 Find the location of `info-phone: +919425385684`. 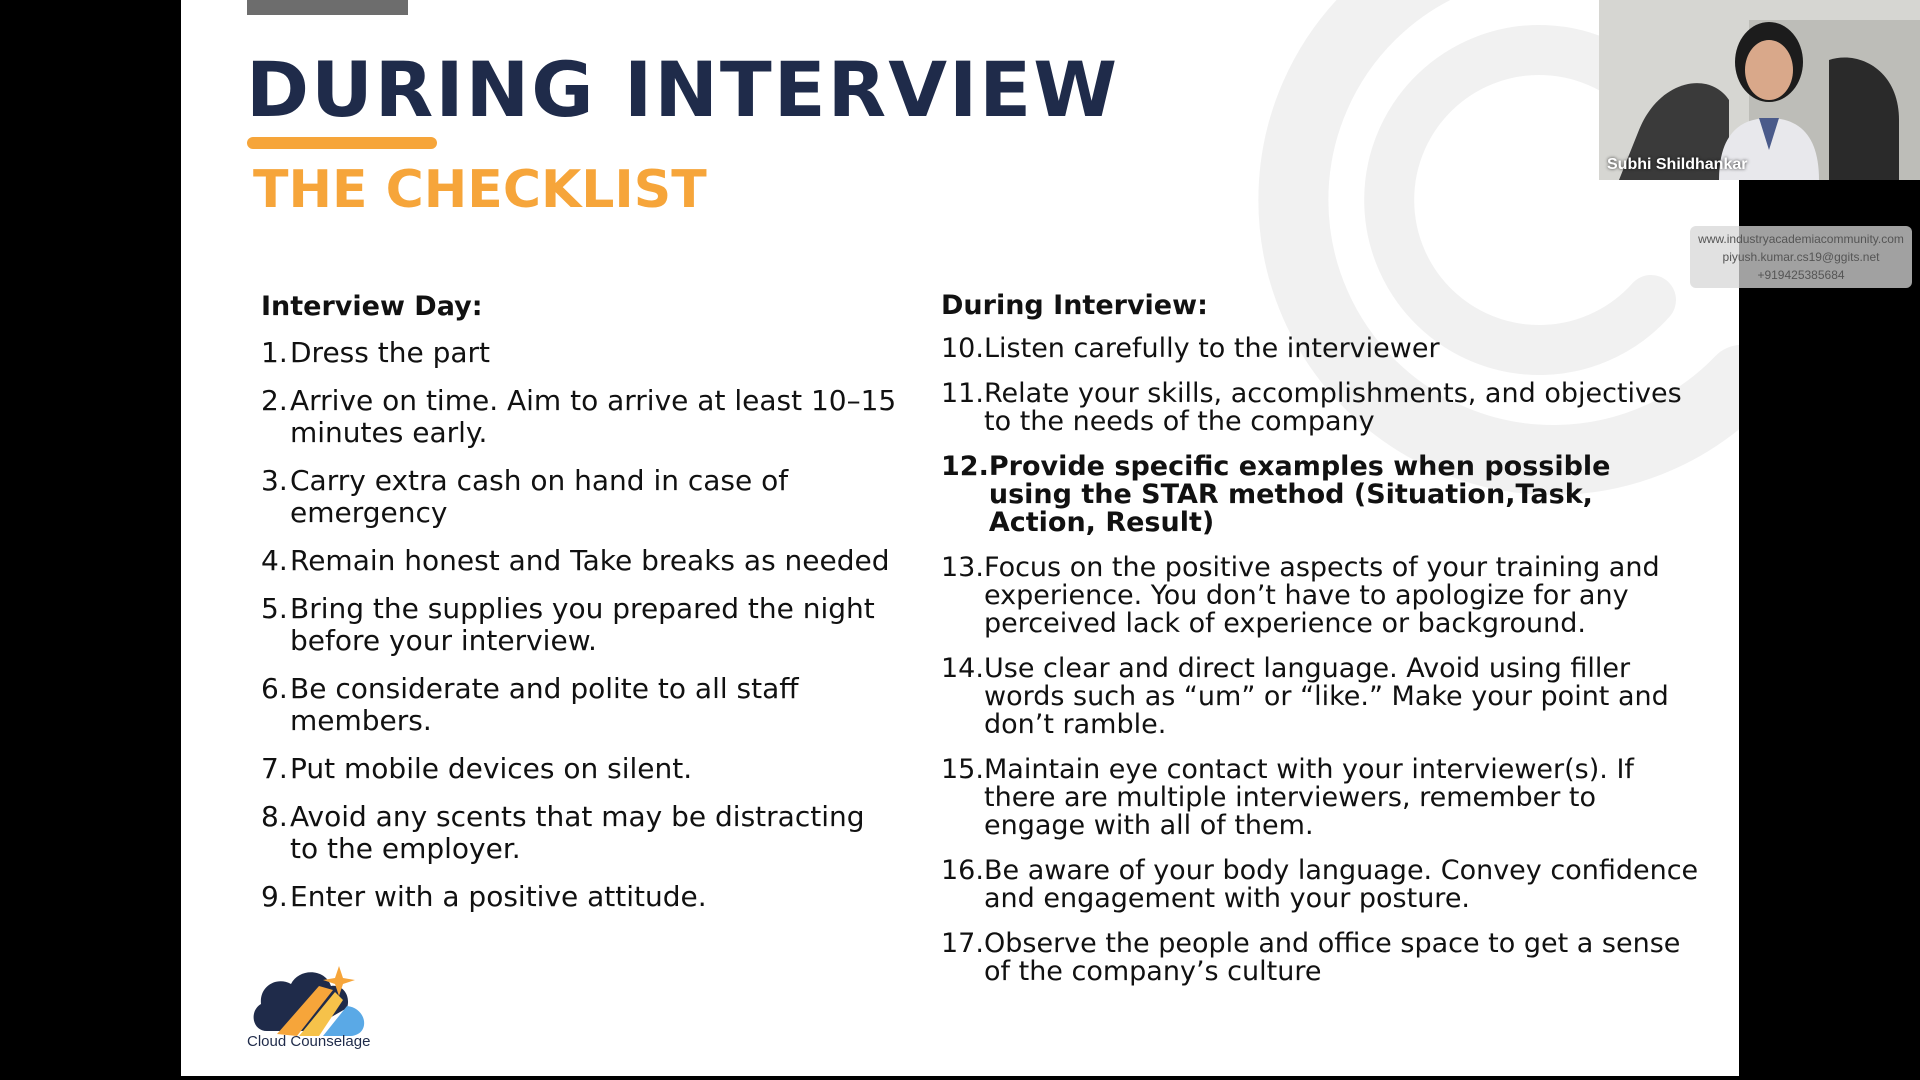

info-phone: +919425385684 is located at coordinates (1801, 275).